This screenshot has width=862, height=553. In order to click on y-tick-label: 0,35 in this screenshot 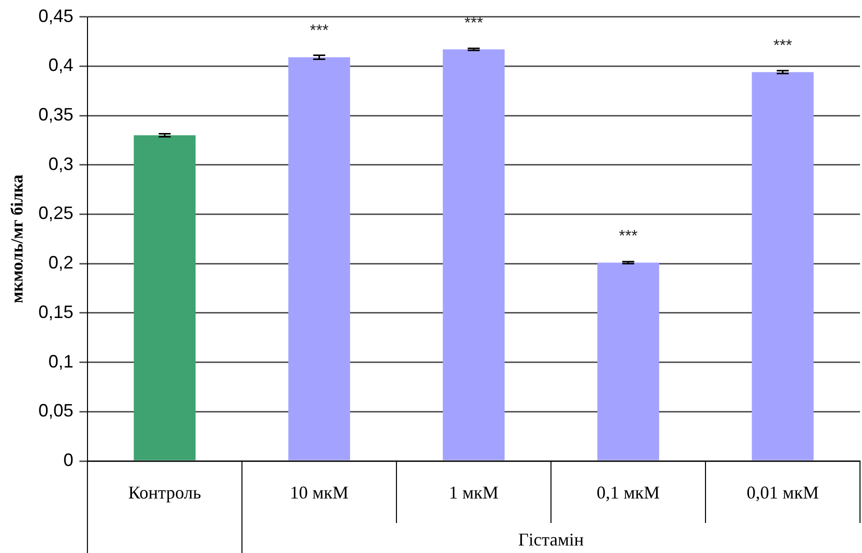, I will do `click(56, 114)`.